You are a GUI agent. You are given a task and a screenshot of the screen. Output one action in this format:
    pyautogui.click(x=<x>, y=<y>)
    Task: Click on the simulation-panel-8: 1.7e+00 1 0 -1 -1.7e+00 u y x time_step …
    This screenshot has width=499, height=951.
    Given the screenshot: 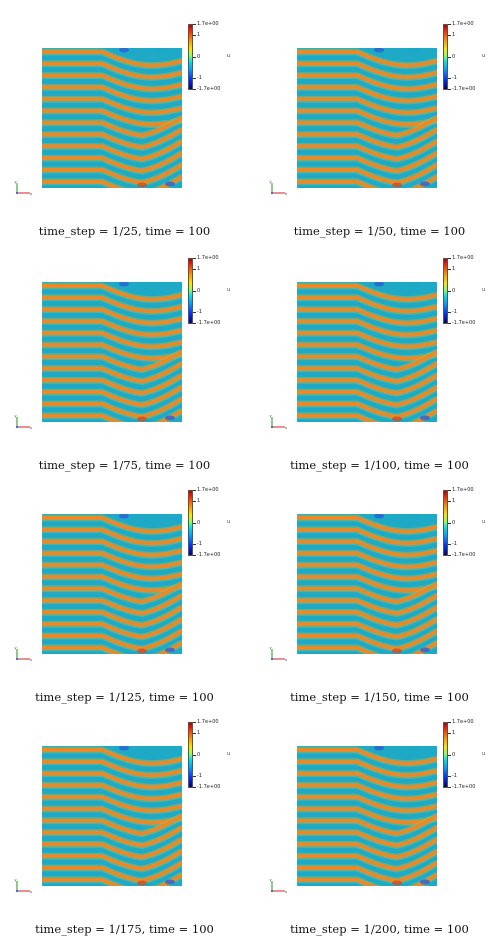 What is the action you would take?
    pyautogui.click(x=377, y=817)
    